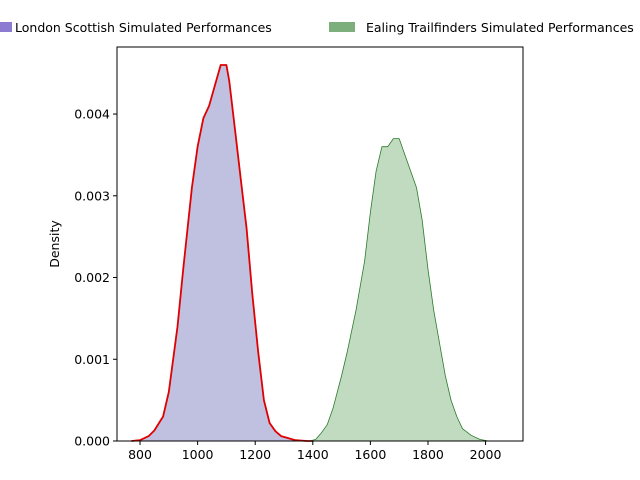 This screenshot has width=640, height=480. Describe the element at coordinates (143, 27) in the screenshot. I see `legend-label-0: London Scottish Simulated Performances` at that location.